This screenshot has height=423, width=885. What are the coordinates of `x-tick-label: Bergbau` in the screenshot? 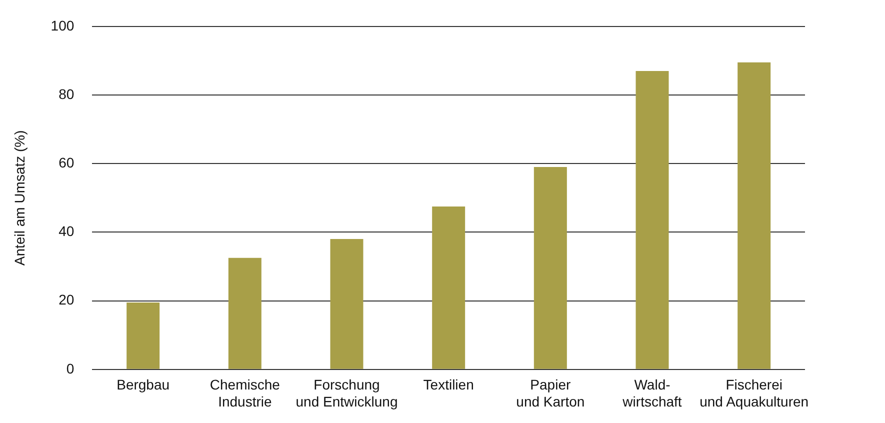 It's located at (143, 384).